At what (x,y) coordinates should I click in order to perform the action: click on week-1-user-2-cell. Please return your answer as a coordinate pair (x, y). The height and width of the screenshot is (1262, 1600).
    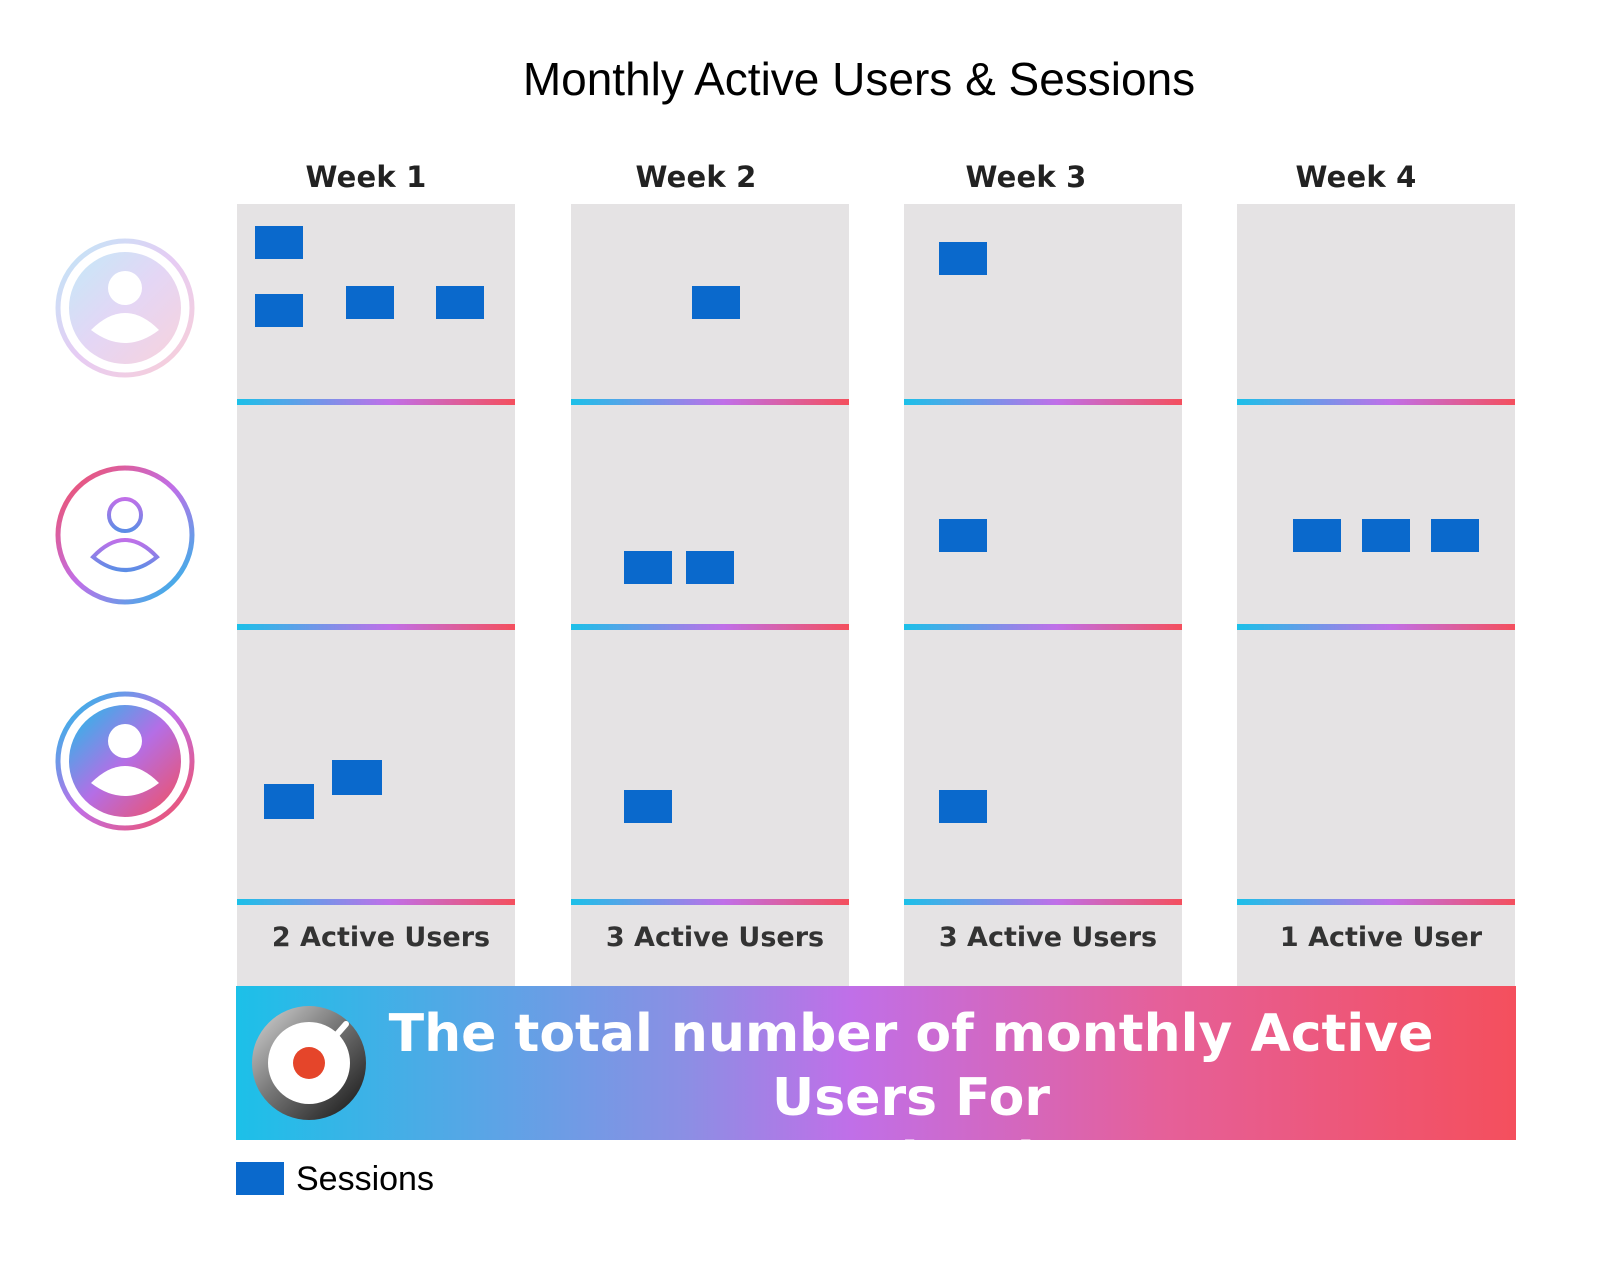
    Looking at the image, I should click on (376, 515).